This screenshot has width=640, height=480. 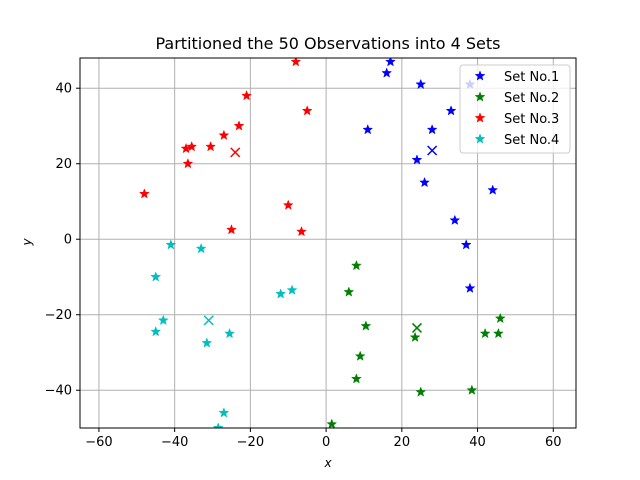 I want to click on x-tick-label: 0, so click(x=326, y=442).